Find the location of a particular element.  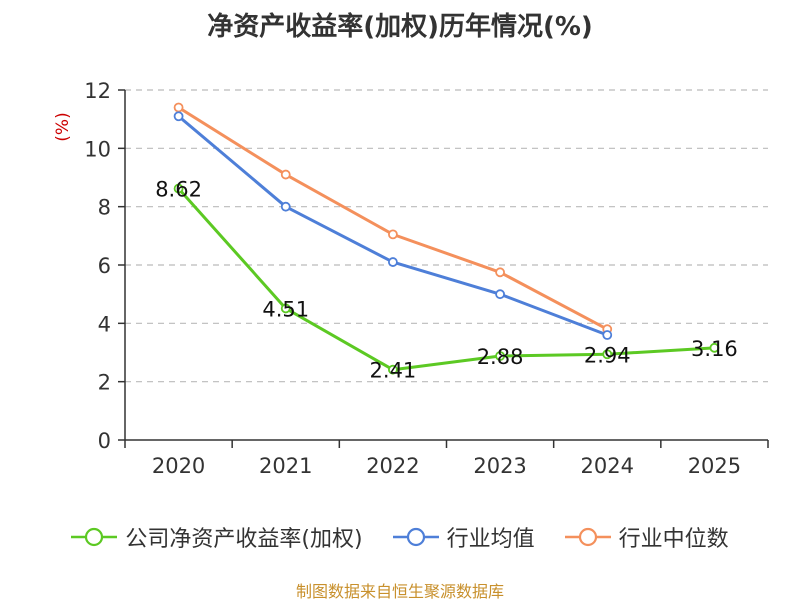

data-label: 3.16 is located at coordinates (714, 349).